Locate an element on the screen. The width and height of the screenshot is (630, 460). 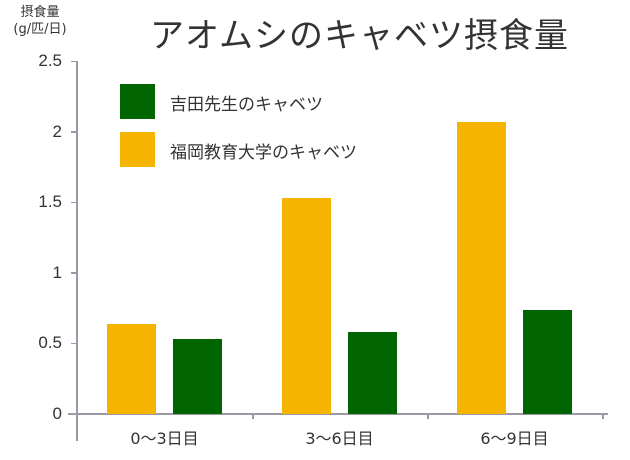
legend-swatch-orange is located at coordinates (137, 149).